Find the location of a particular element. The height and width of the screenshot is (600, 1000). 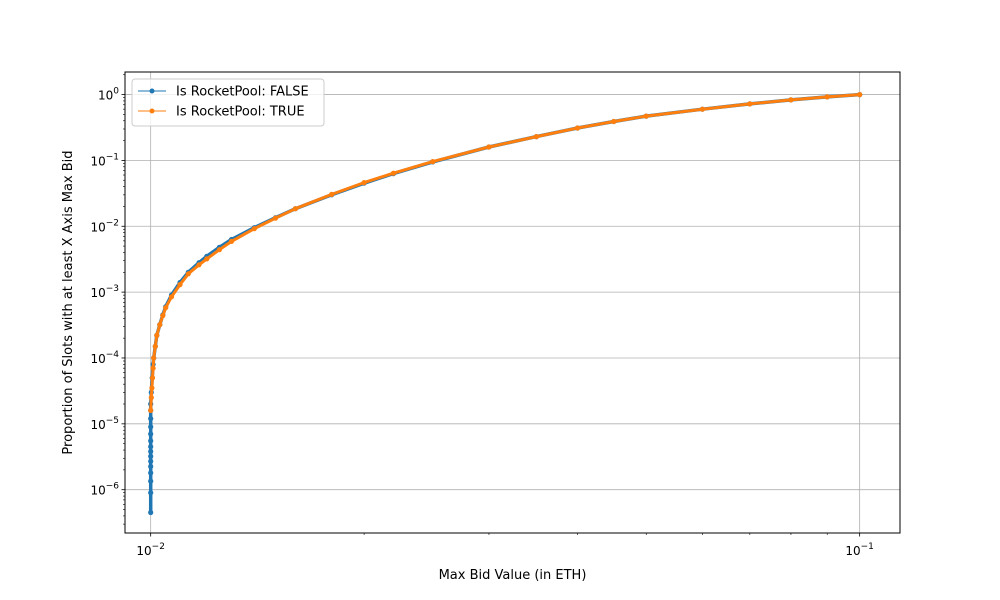

y-tick-label: 10⁻⁵ is located at coordinates (104, 424).